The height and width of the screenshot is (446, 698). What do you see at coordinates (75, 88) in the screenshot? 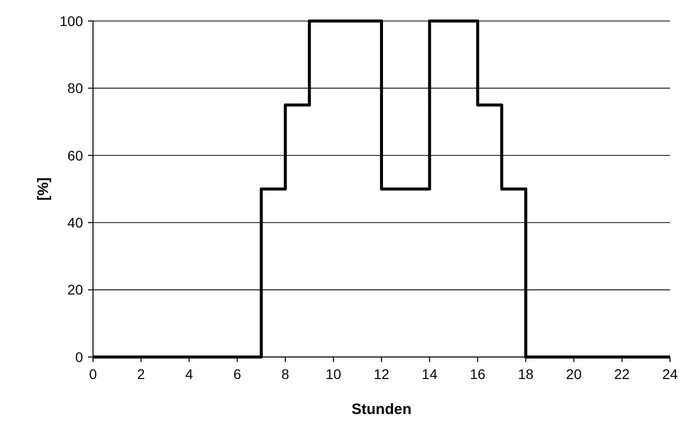
I see `y-tick-label: 80` at bounding box center [75, 88].